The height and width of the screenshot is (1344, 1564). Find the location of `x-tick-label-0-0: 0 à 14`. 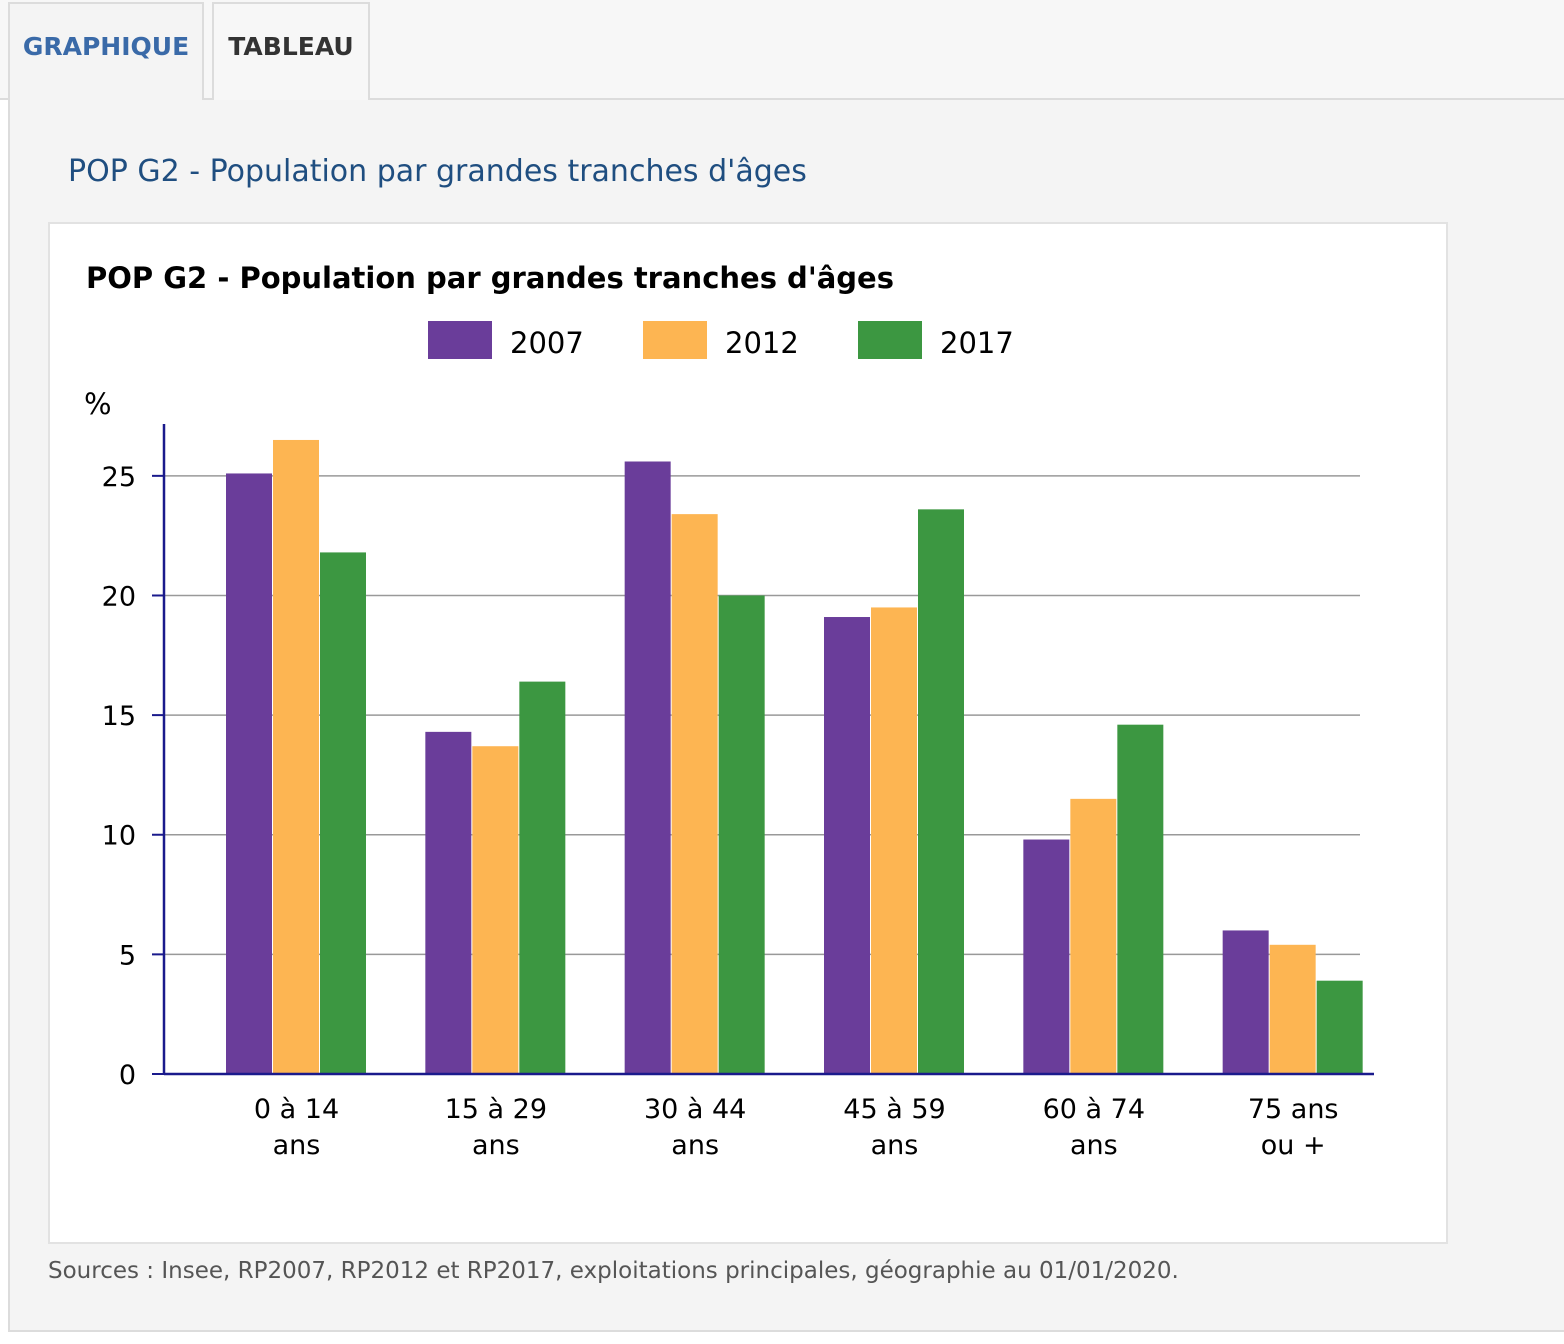

x-tick-label-0-0: 0 à 14 is located at coordinates (296, 1109).